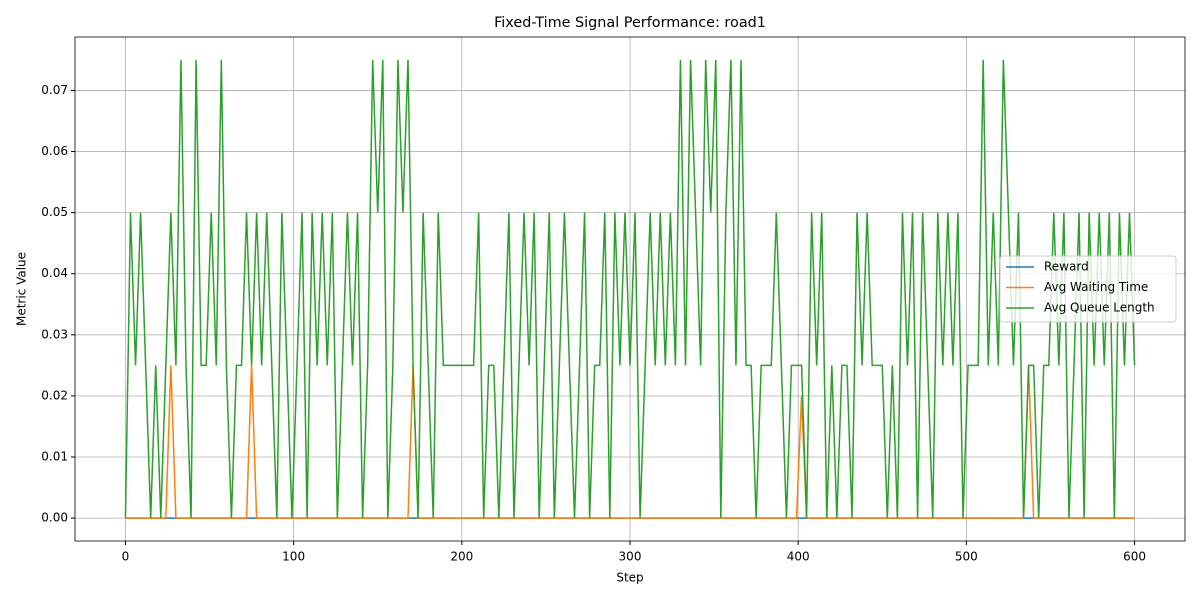 The width and height of the screenshot is (1200, 604). I want to click on legend-box, so click(1088, 289).